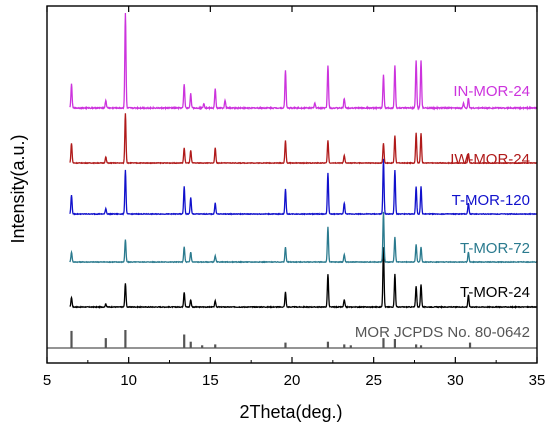  What do you see at coordinates (373, 380) in the screenshot?
I see `x-tick-label: 25` at bounding box center [373, 380].